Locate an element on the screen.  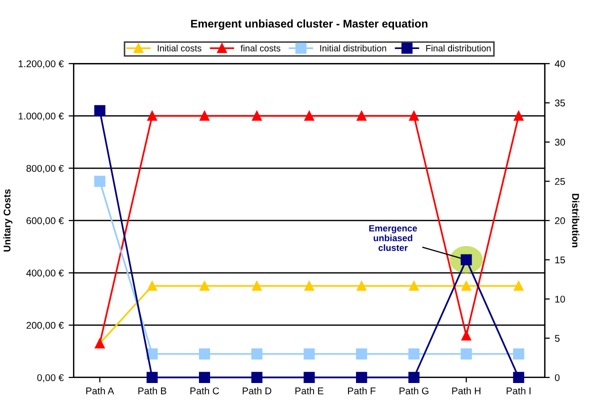
y2-tick-label: 40 is located at coordinates (559, 64).